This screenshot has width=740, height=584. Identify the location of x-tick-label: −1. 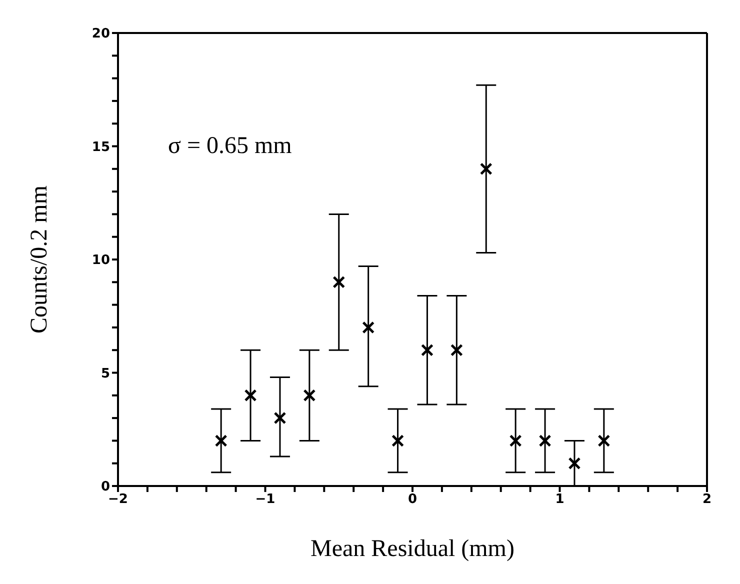
(265, 500).